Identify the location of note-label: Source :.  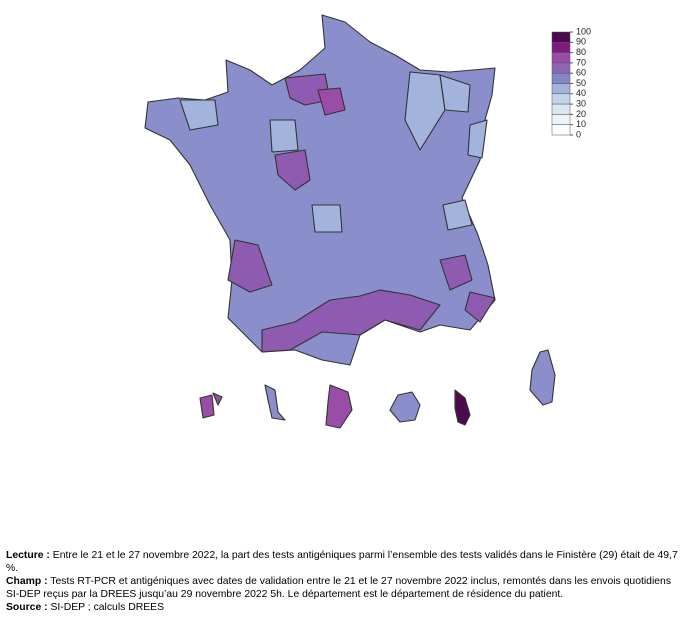
(27, 607).